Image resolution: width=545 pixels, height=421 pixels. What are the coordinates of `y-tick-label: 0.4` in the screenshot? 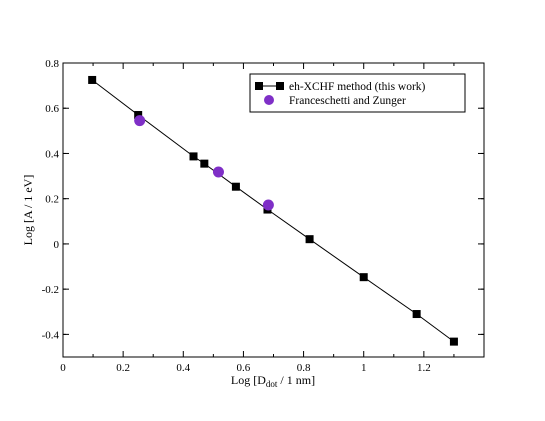 It's located at (52, 154).